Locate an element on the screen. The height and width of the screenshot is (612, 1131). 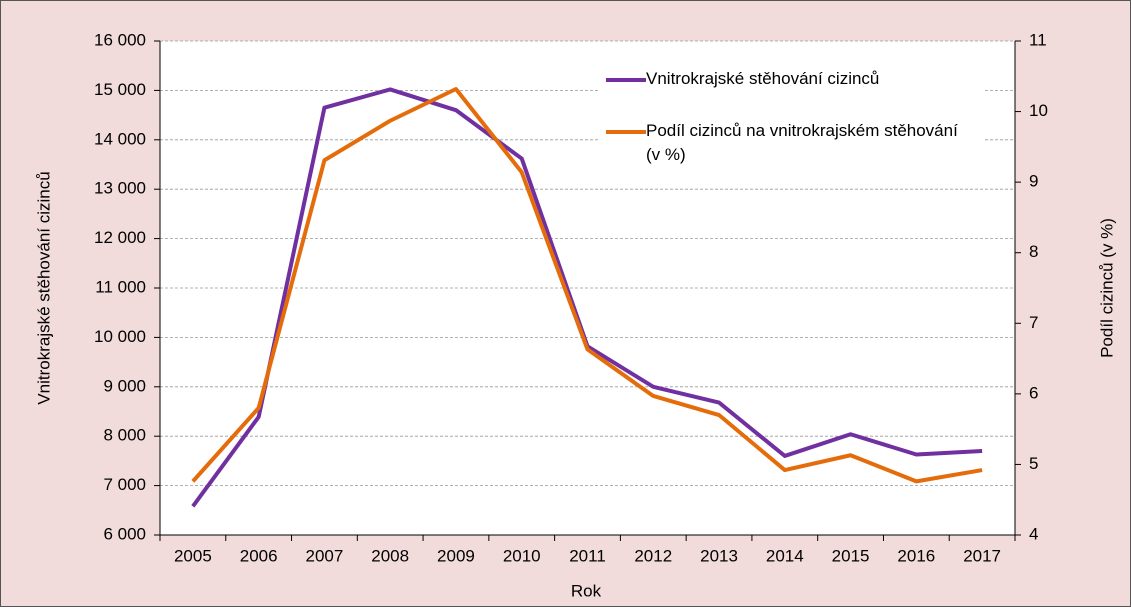
x-tick-label: 2005 is located at coordinates (193, 555).